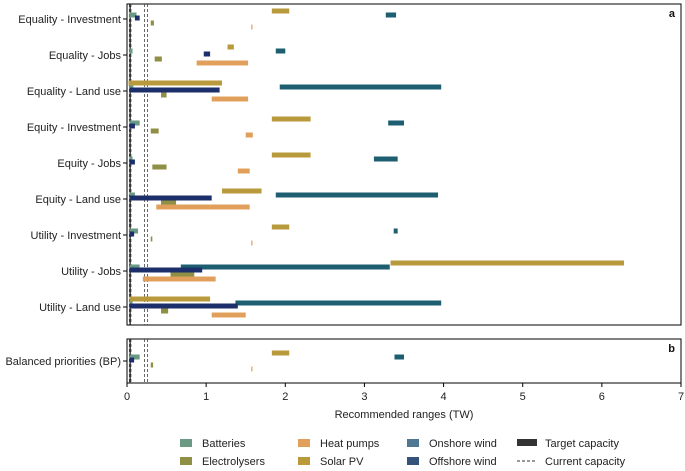  I want to click on y-tick-label: Utility - Land use, so click(80, 308).